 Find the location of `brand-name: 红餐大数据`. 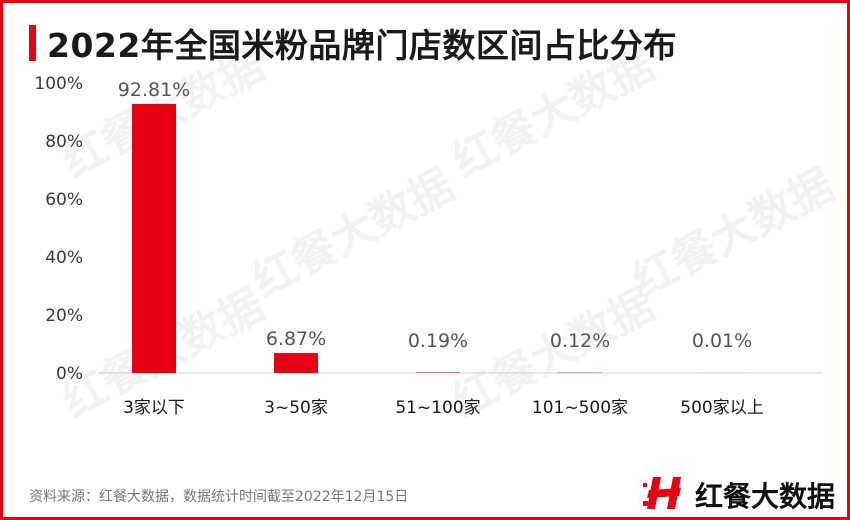

brand-name: 红餐大数据 is located at coordinates (765, 496).